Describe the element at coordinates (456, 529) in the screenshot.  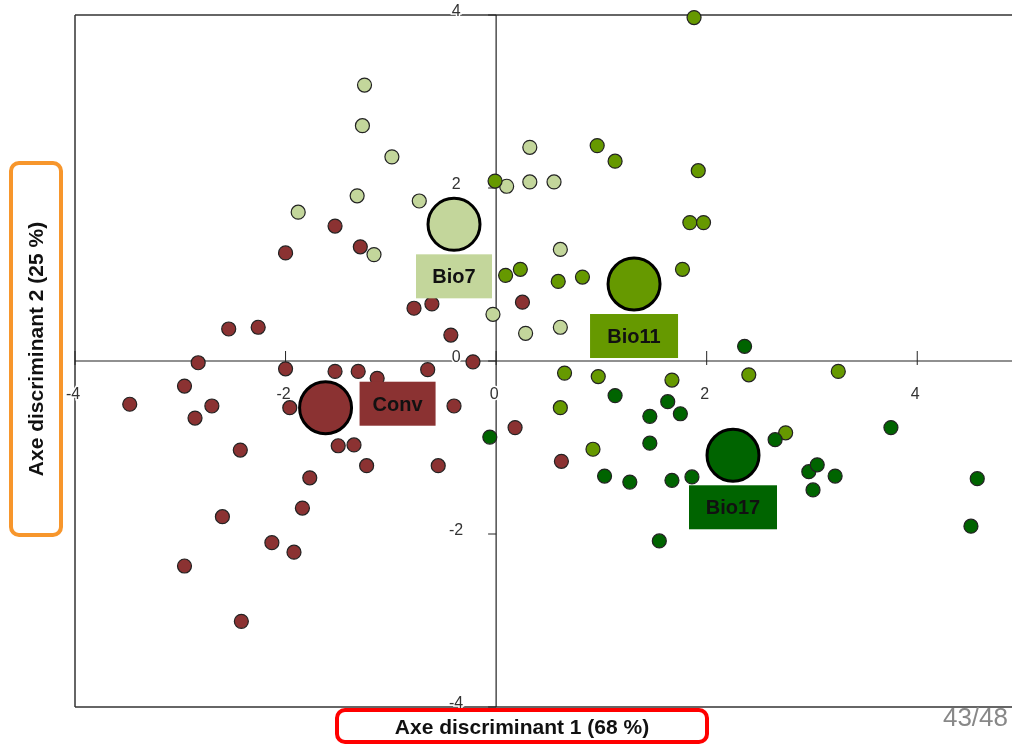
I see `y-tick-label: -2` at that location.